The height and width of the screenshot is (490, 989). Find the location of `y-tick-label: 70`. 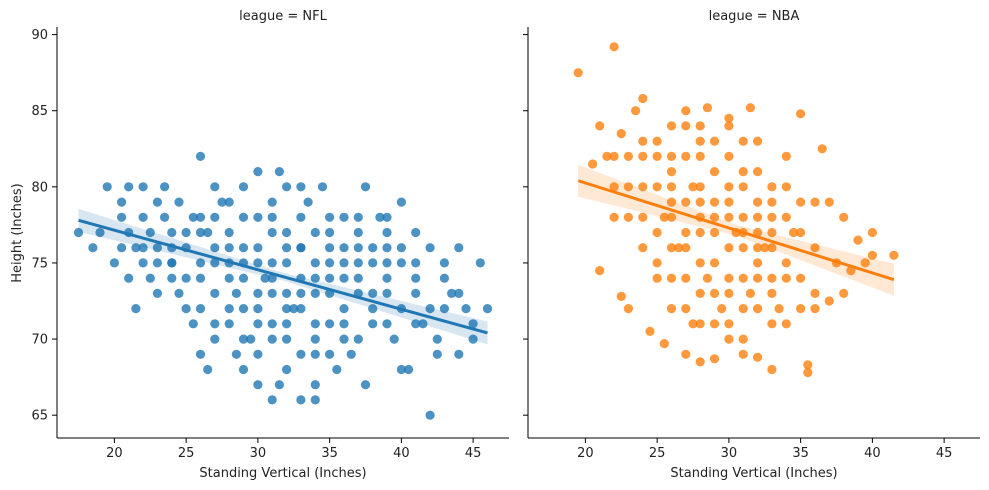

y-tick-label: 70 is located at coordinates (39, 340).